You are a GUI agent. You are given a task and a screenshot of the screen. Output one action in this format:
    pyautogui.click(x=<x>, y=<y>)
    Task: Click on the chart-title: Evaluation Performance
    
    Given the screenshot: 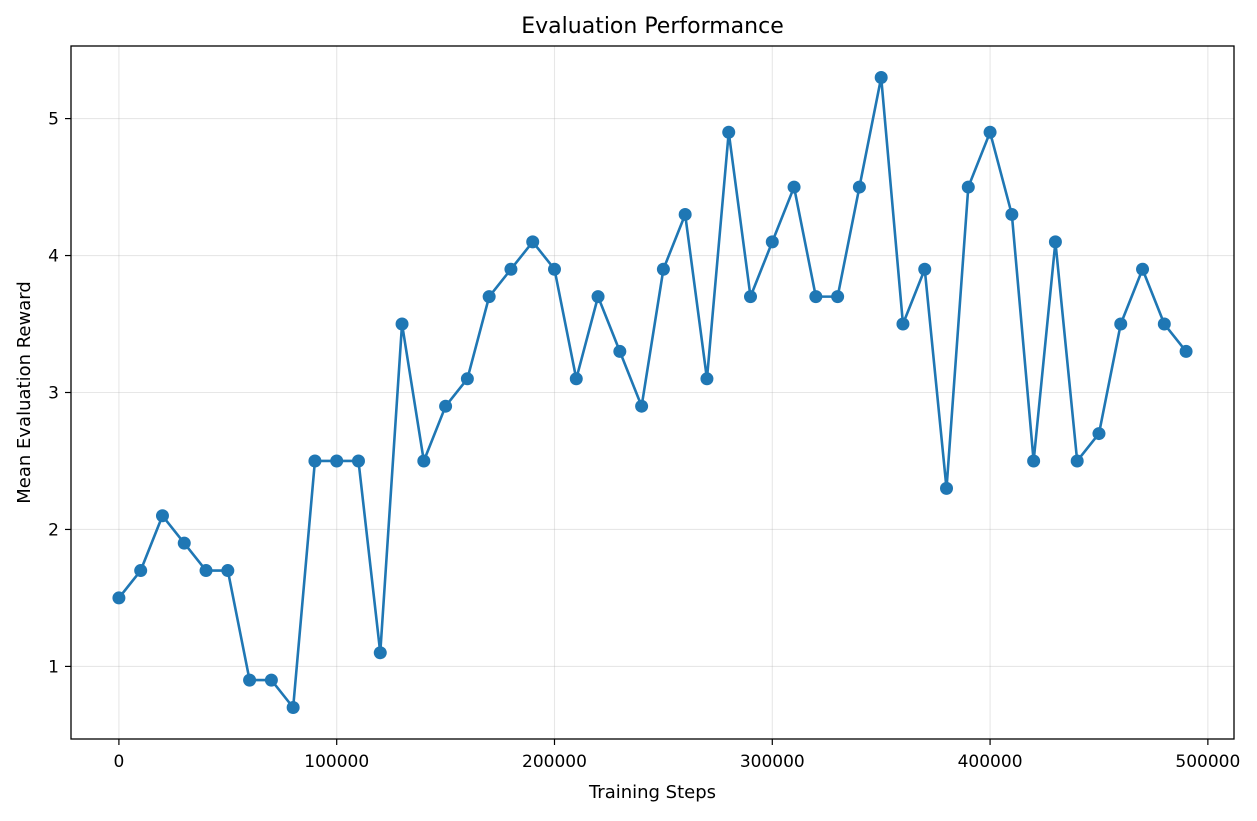 What is the action you would take?
    pyautogui.click(x=652, y=26)
    